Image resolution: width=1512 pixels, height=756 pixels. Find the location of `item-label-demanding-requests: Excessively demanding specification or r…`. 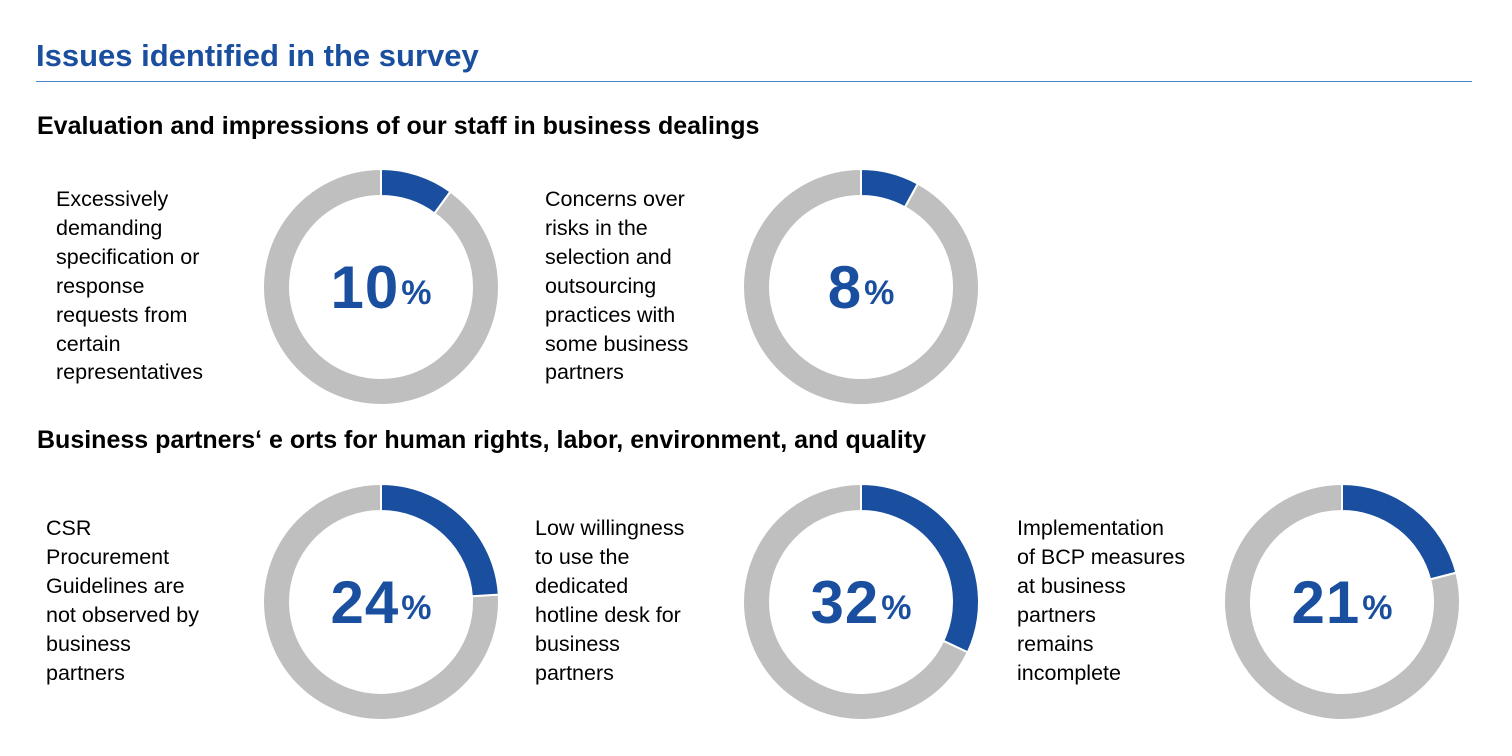

item-label-demanding-requests: Excessively demanding specification or r… is located at coordinates (129, 286).